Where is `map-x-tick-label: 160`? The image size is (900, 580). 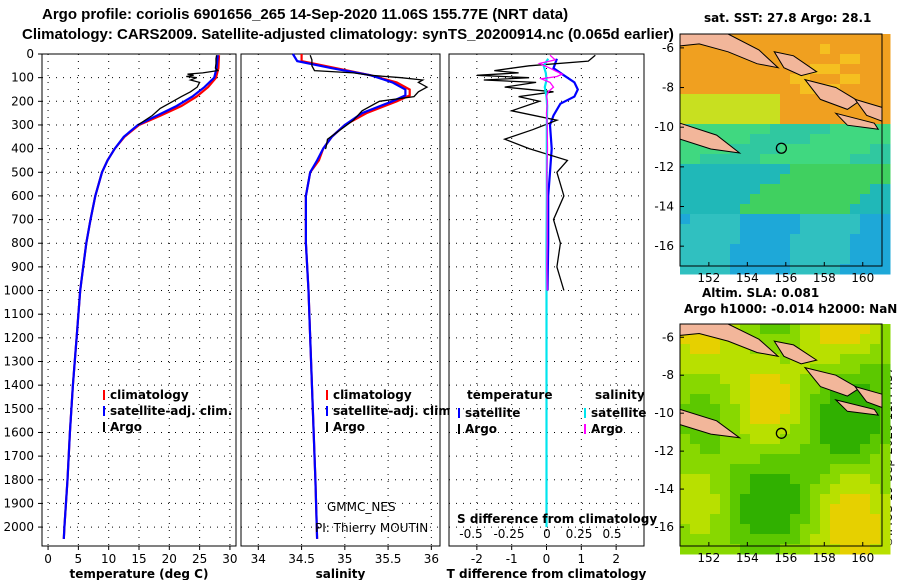
map-x-tick-label: 160 is located at coordinates (862, 558).